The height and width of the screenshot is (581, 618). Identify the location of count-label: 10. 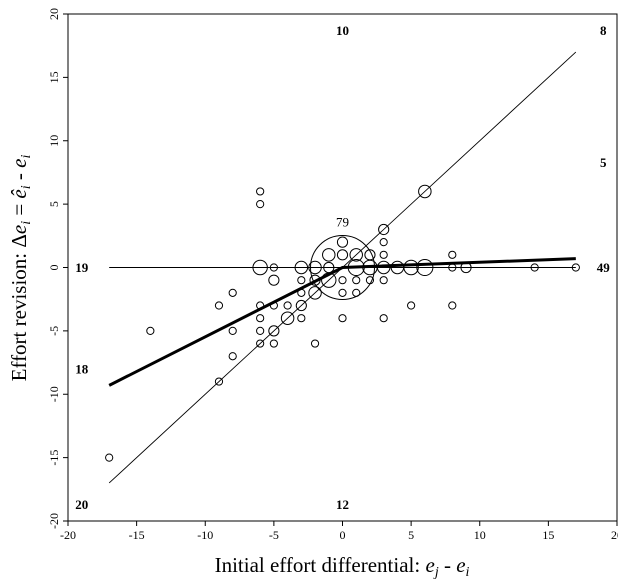
(342, 30).